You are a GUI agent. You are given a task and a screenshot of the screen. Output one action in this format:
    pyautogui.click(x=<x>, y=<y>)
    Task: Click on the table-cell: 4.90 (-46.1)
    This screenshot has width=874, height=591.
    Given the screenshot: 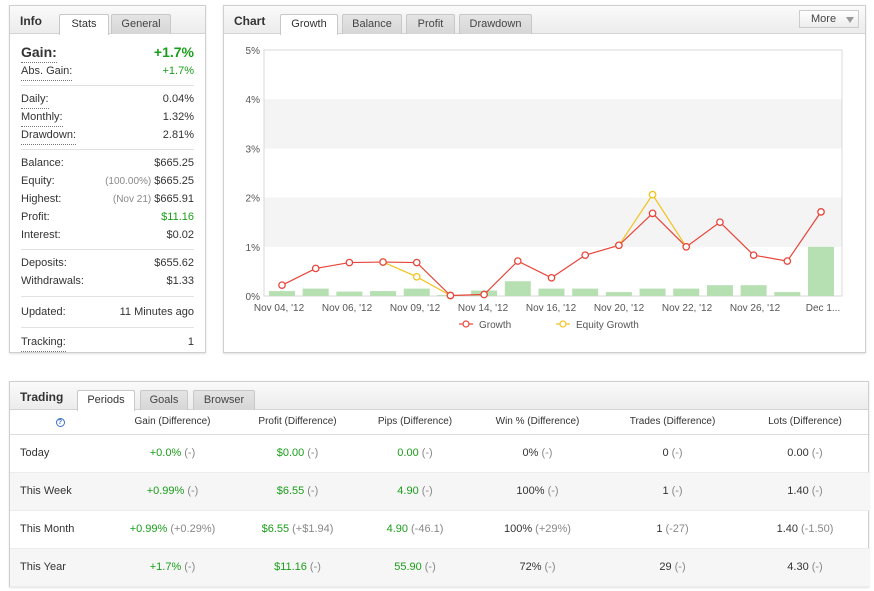 What is the action you would take?
    pyautogui.click(x=415, y=529)
    